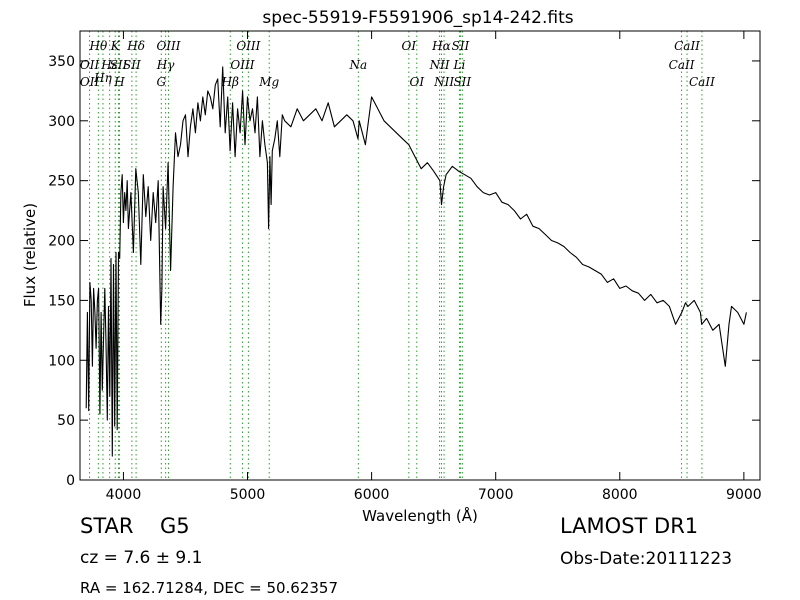 The image size is (800, 600). Describe the element at coordinates (248, 495) in the screenshot. I see `x-tick-label: 5000` at that location.